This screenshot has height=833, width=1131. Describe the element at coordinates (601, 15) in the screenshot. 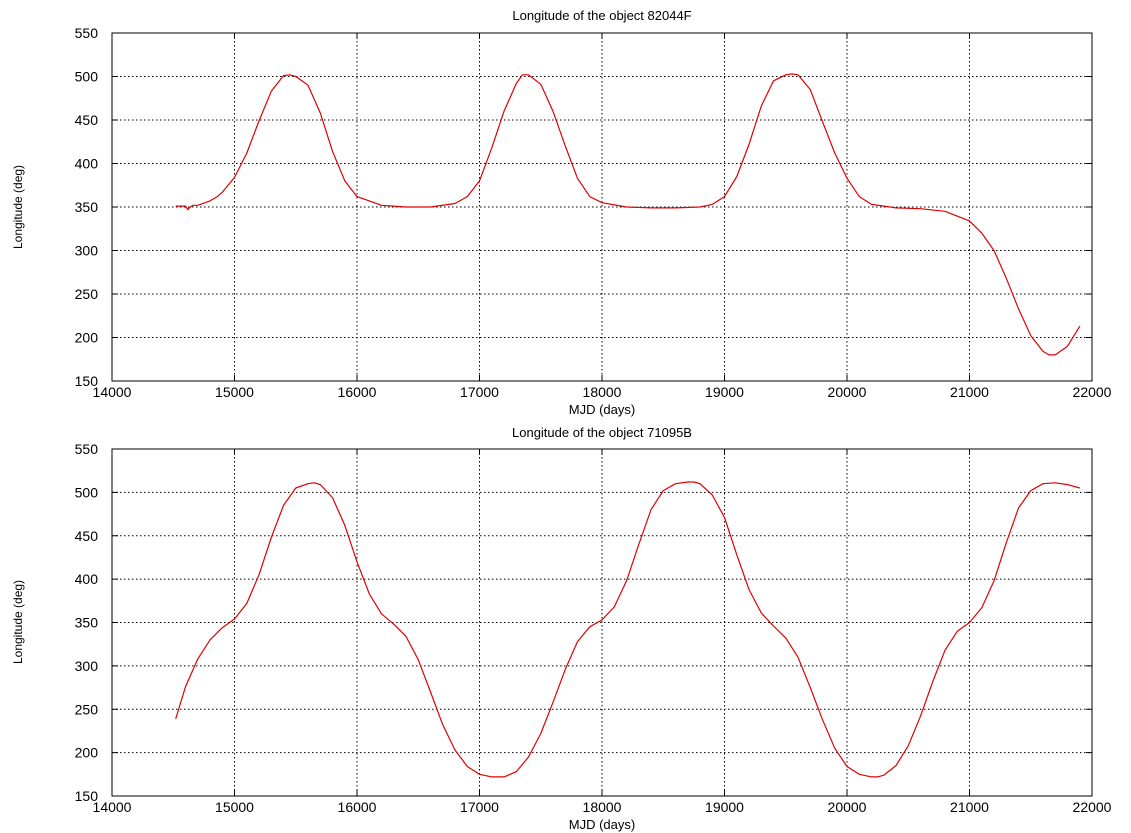

I see `chart-title: Longitude of the object 82044F` at that location.